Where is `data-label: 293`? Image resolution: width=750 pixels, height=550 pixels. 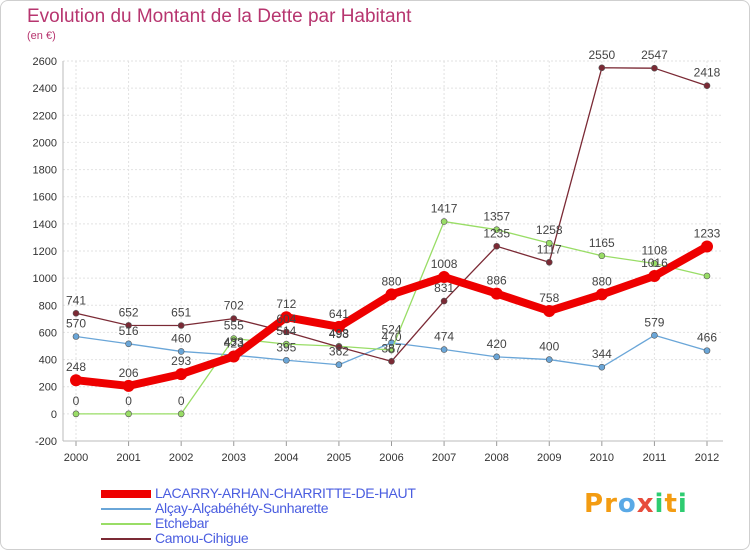 data-label: 293 is located at coordinates (181, 361).